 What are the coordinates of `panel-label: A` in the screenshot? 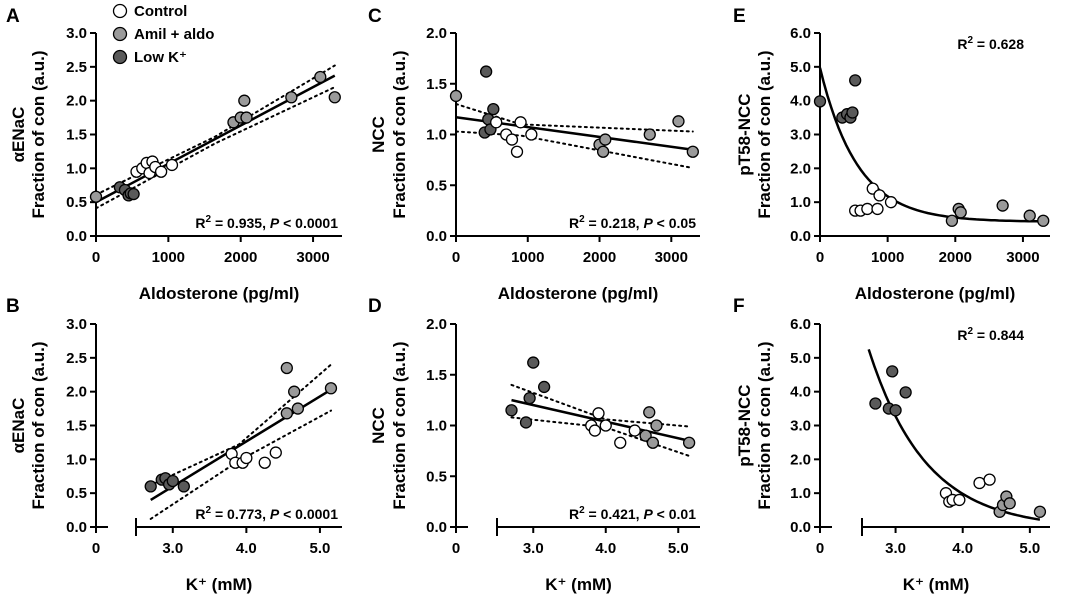 It's located at (13, 16).